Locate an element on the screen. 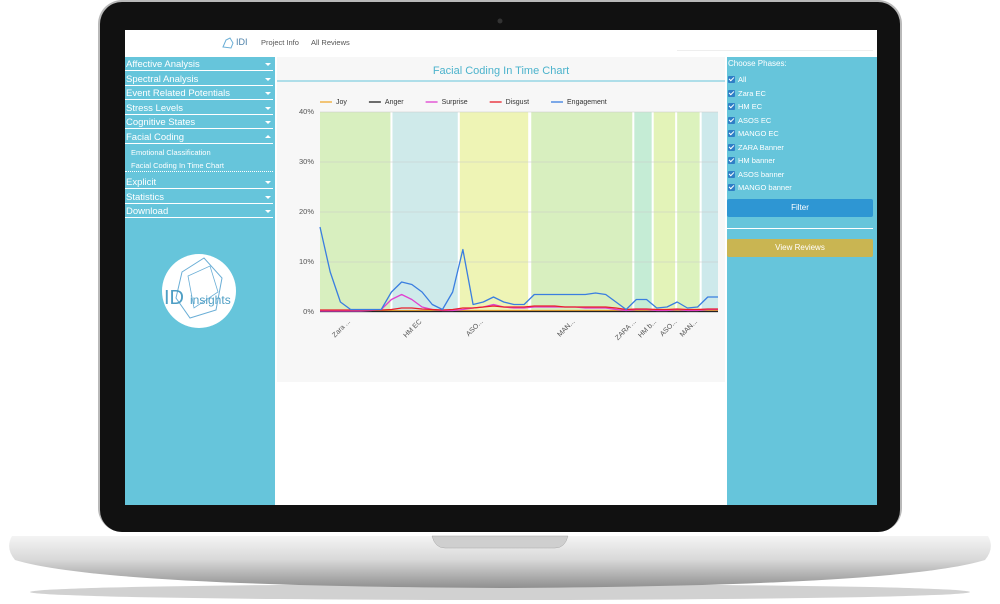 This screenshot has height=604, width=1000. phase-option-label: MANGO EC is located at coordinates (758, 133).